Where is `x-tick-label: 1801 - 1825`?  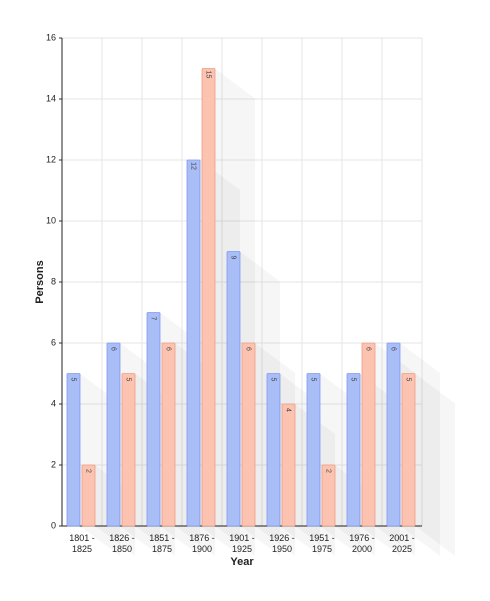 x-tick-label: 1801 - 1825 is located at coordinates (82, 543).